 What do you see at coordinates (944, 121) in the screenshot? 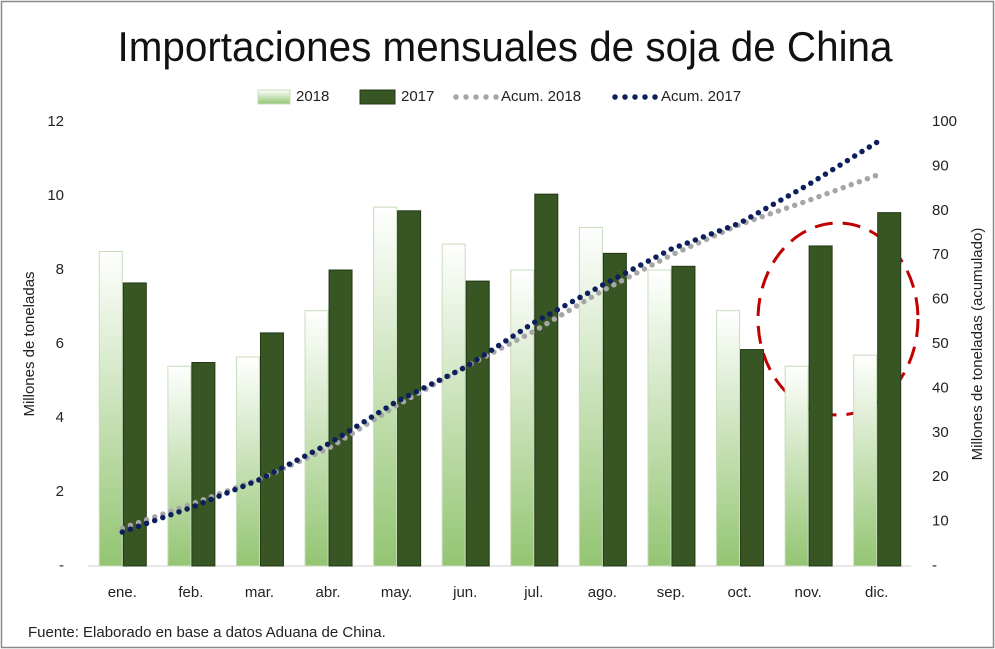
I see `y2-tick-label: 100` at bounding box center [944, 121].